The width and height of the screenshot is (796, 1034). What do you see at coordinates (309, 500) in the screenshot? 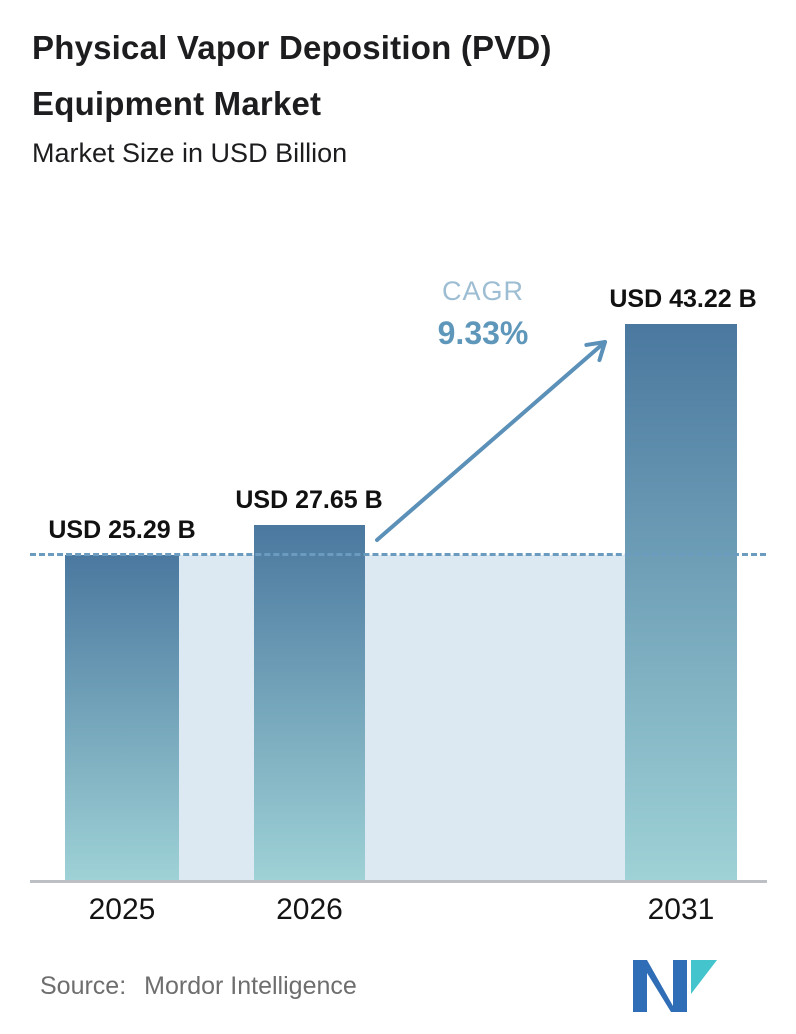
I see `bar-value-label: USD 27.65 B` at bounding box center [309, 500].